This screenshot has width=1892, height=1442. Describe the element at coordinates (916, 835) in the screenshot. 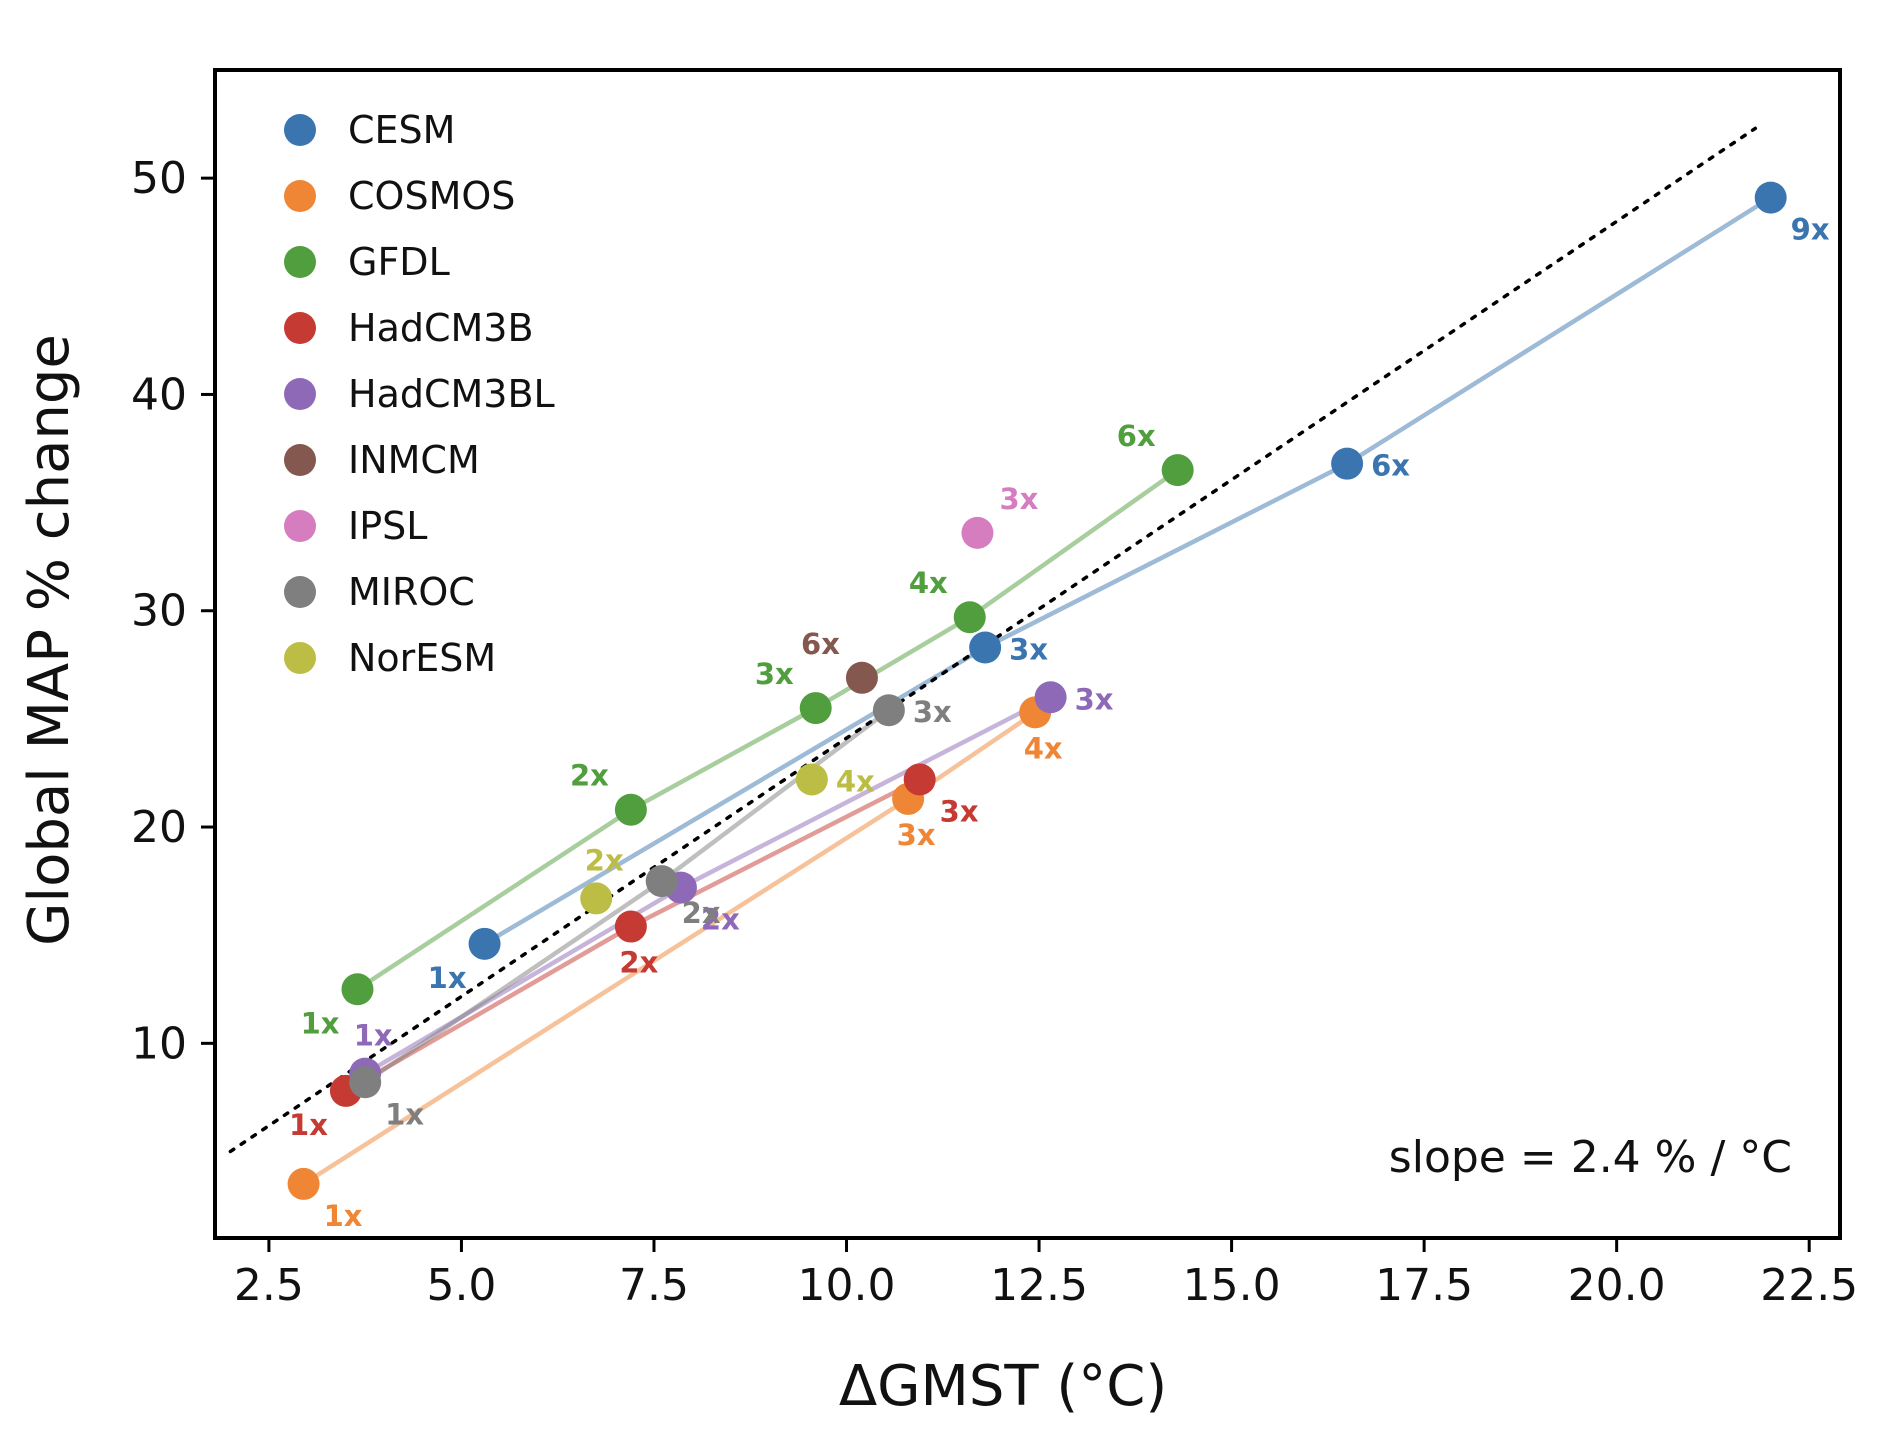

I see `point-label-1-1: 3x` at that location.